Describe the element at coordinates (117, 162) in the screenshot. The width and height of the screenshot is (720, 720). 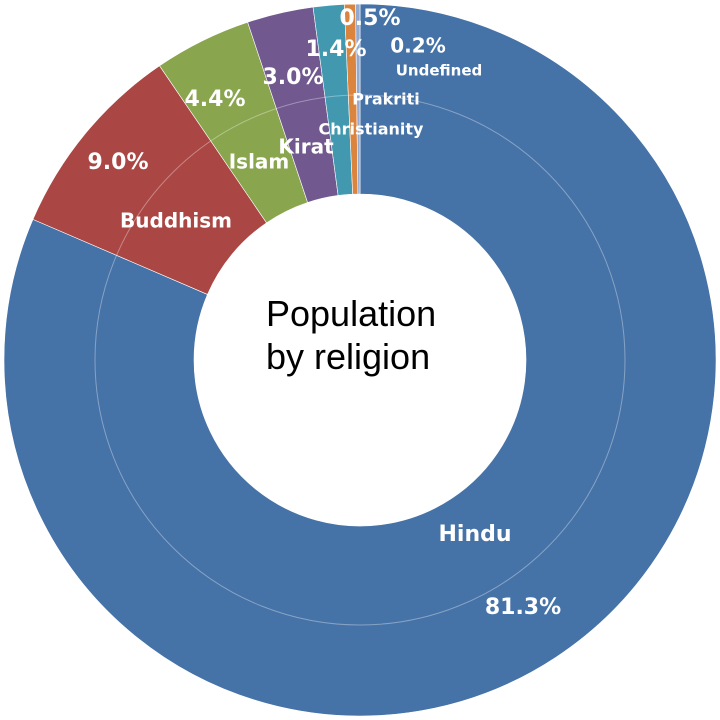
I see `value-label: 9.0%` at that location.